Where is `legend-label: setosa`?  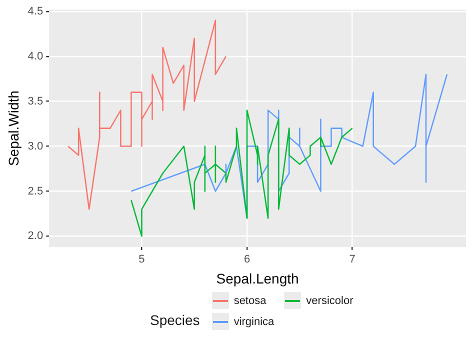 legend-label: setosa is located at coordinates (250, 300).